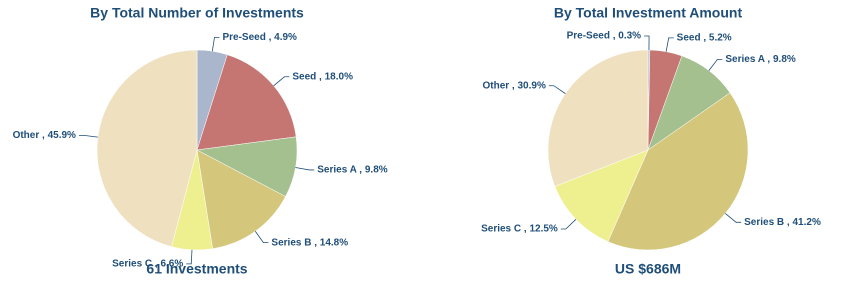  What do you see at coordinates (44, 135) in the screenshot?
I see `data-label: Other , 45.9%` at bounding box center [44, 135].